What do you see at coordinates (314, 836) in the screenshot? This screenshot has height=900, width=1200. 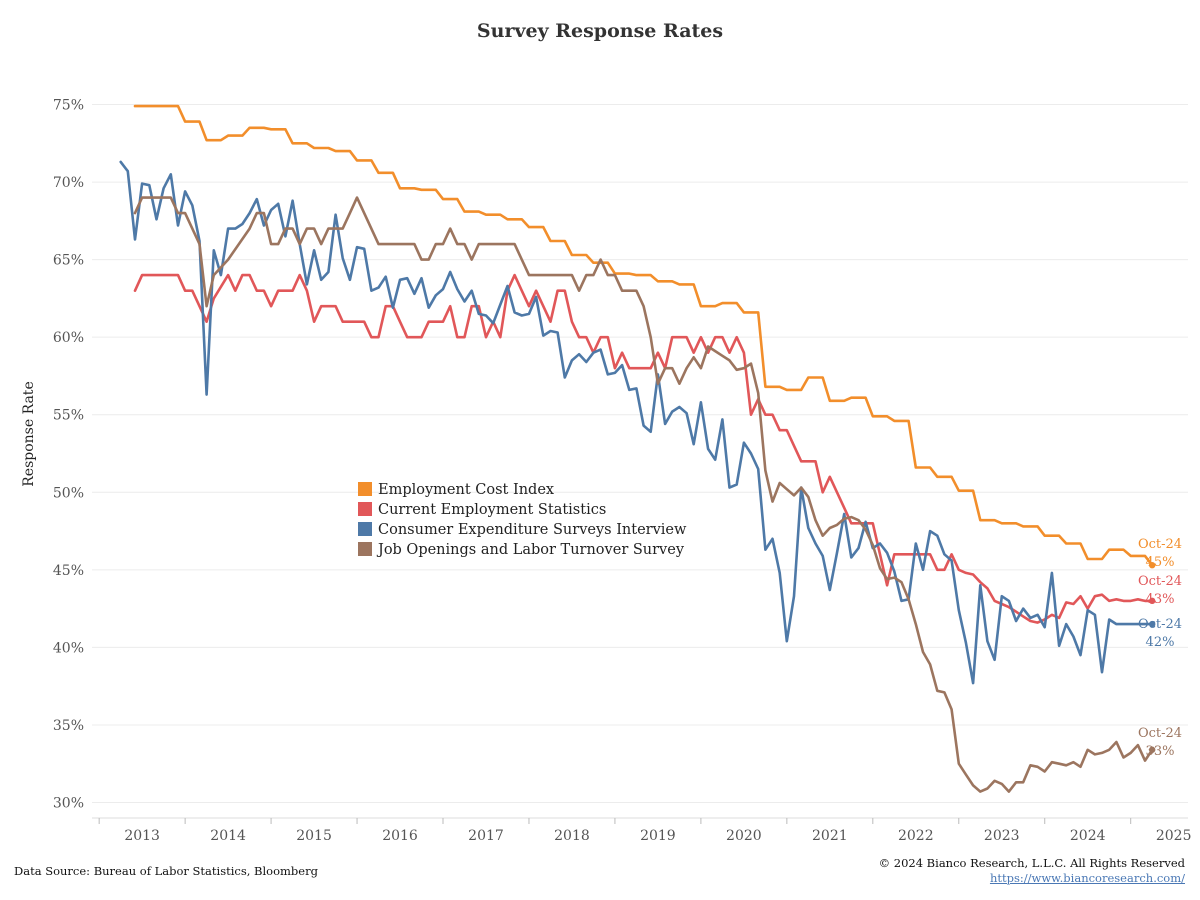 I see `x-tick-label: 2015` at bounding box center [314, 836].